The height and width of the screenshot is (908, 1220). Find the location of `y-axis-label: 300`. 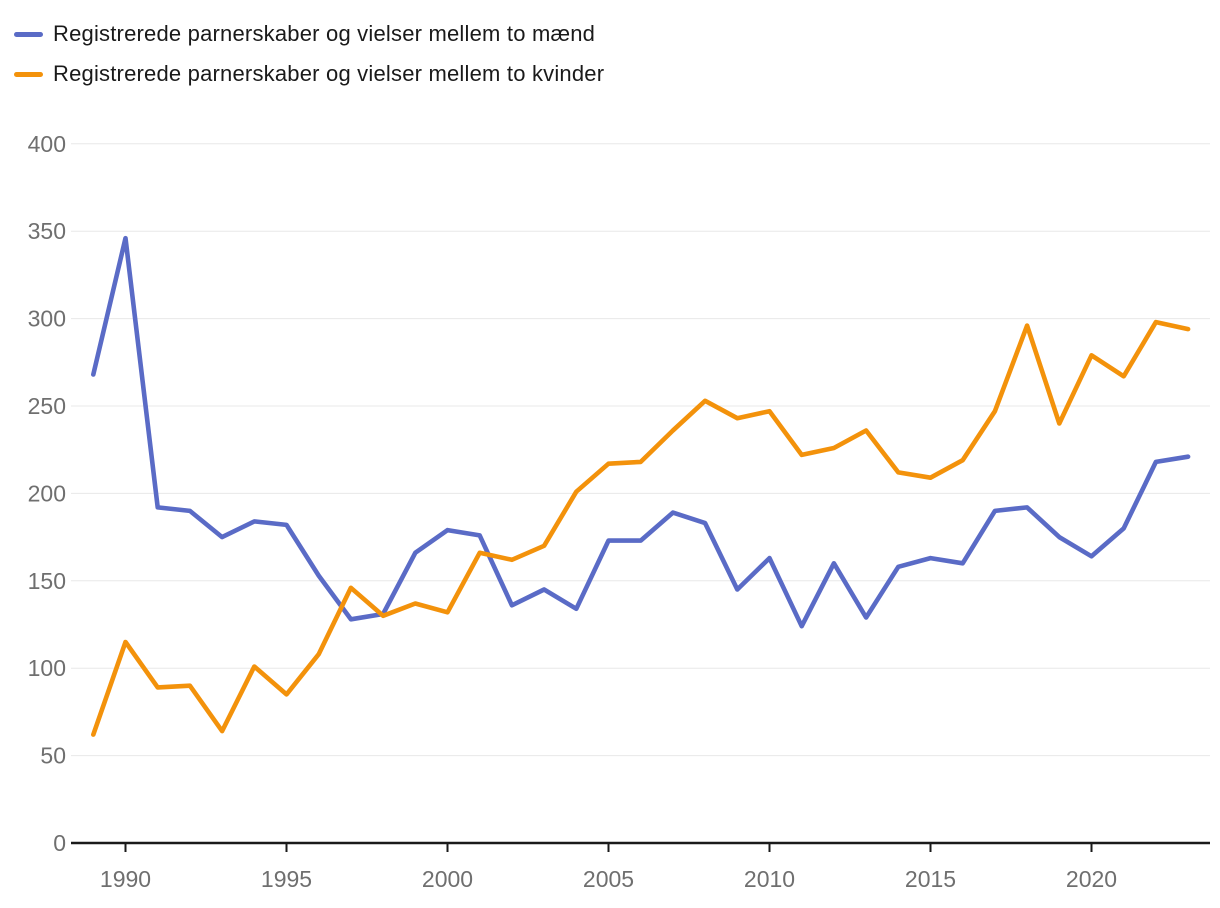

y-axis-label: 300 is located at coordinates (47, 319).